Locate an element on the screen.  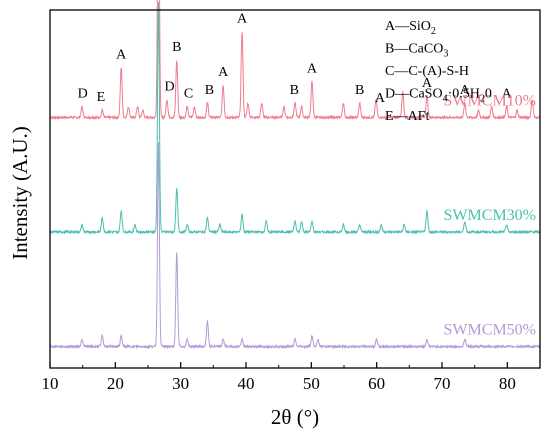
x-tick-label: 20 is located at coordinates (115, 383).